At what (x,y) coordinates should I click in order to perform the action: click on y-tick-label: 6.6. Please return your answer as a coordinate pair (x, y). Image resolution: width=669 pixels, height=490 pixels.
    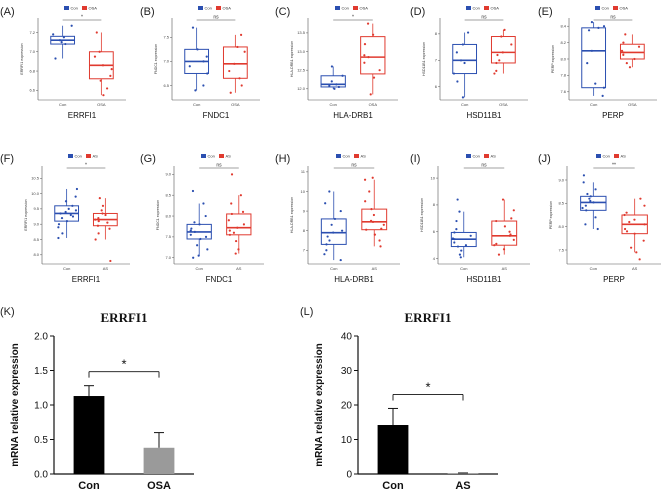
    Looking at the image, I should click on (32, 90).